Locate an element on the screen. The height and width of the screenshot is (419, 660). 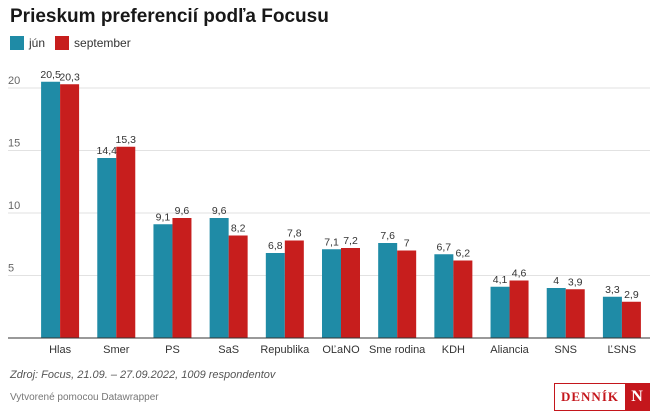
legend-item-jun: jún is located at coordinates (27, 43).